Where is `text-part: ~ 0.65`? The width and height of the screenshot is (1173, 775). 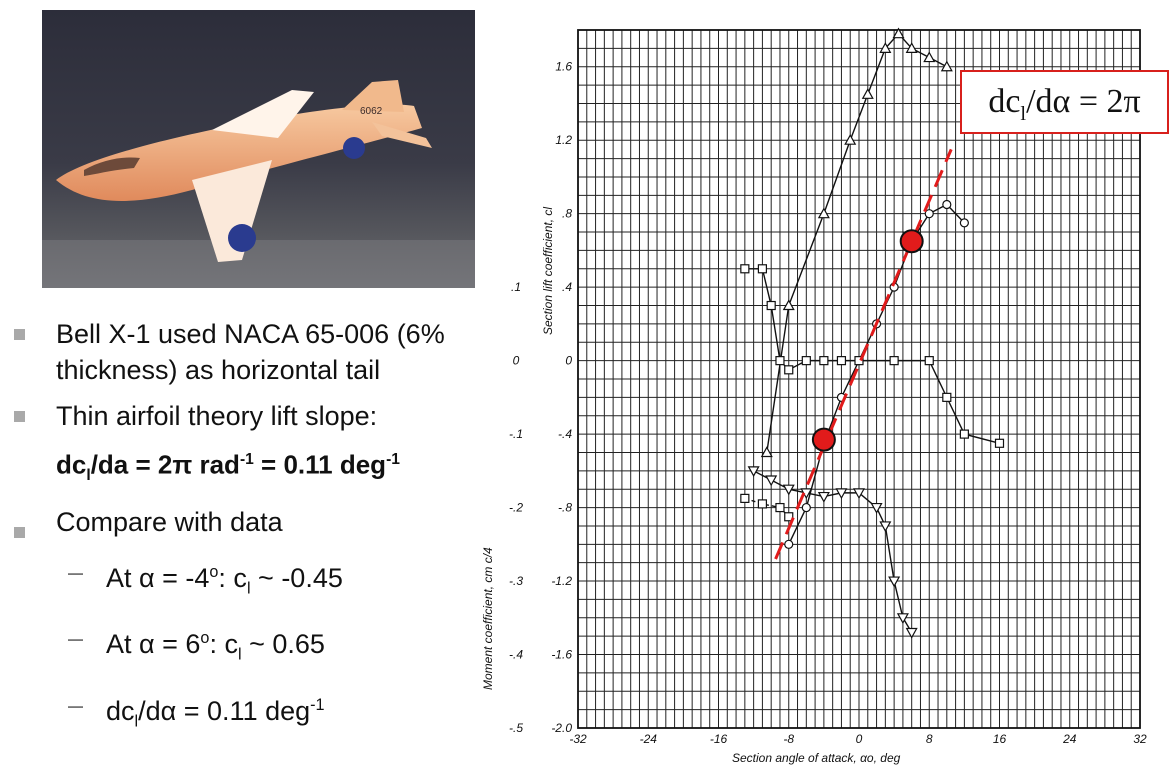 text-part: ~ 0.65 is located at coordinates (283, 644).